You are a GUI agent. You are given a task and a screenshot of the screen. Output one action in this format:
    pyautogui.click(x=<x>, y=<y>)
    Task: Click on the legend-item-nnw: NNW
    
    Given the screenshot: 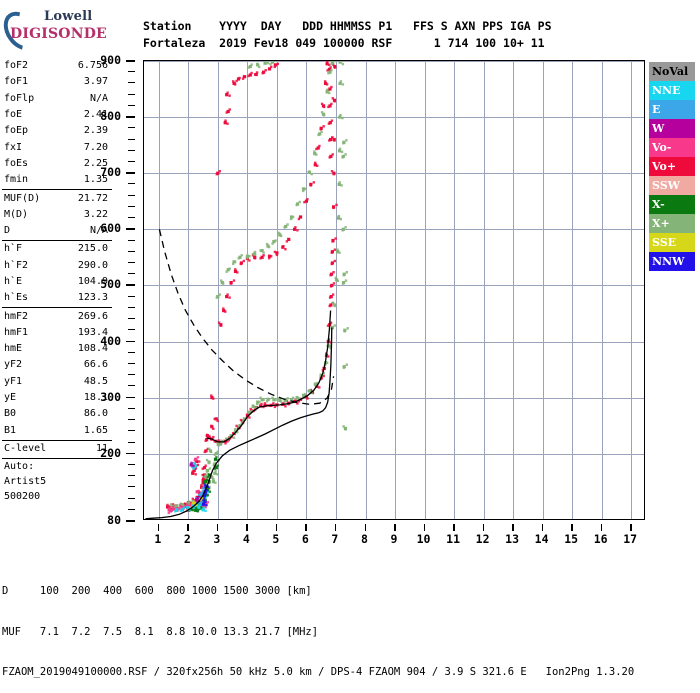 What is the action you would take?
    pyautogui.click(x=672, y=261)
    